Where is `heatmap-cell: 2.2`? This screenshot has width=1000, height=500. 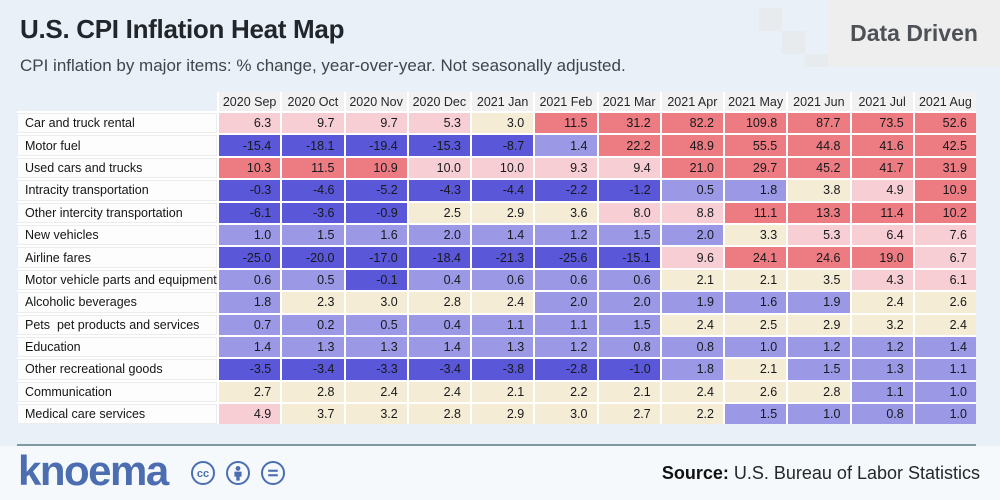 heatmap-cell: 2.2 is located at coordinates (566, 392).